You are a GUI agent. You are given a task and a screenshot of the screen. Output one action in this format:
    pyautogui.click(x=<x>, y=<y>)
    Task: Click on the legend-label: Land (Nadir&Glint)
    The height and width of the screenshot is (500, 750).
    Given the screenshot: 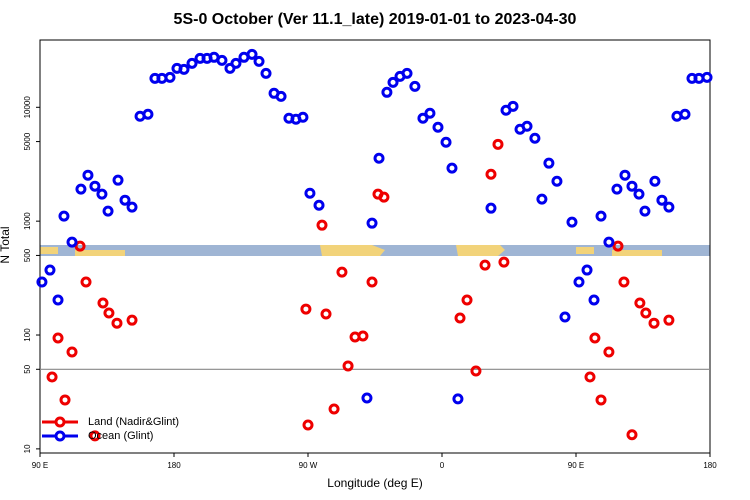 What is the action you would take?
    pyautogui.click(x=133, y=422)
    